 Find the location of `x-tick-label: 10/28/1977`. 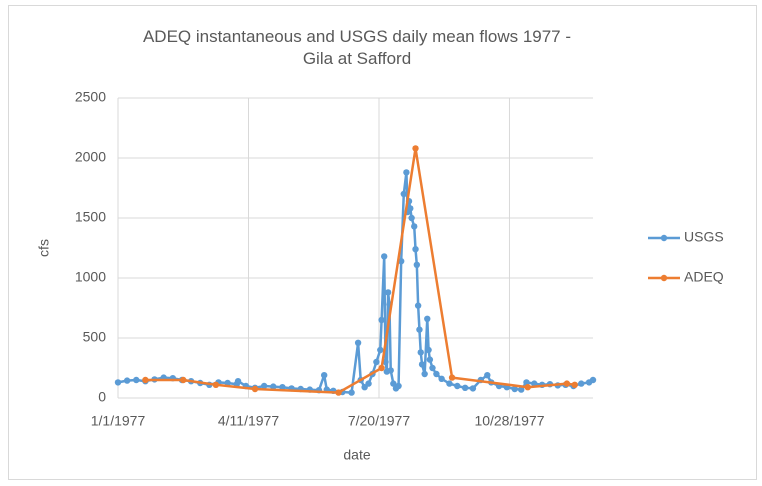

x-tick-label: 10/28/1977 is located at coordinates (509, 421).